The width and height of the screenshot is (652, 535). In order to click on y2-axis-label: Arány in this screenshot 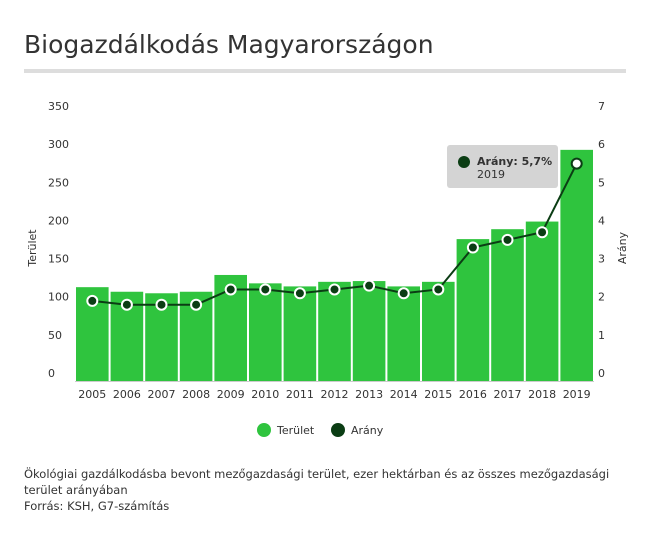, I will do `click(622, 247)`.